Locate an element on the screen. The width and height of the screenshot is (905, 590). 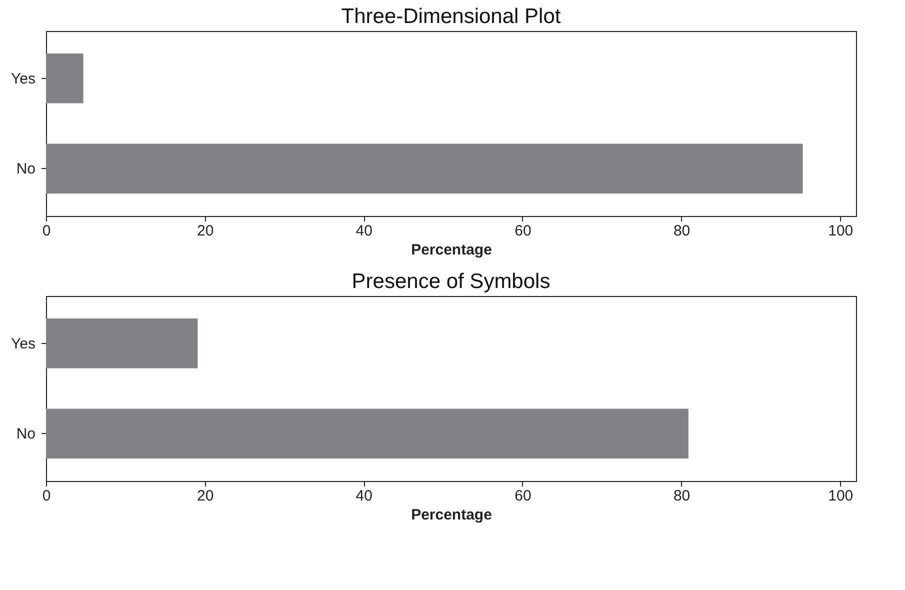
chart-title: Presence of Symbols is located at coordinates (451, 281).